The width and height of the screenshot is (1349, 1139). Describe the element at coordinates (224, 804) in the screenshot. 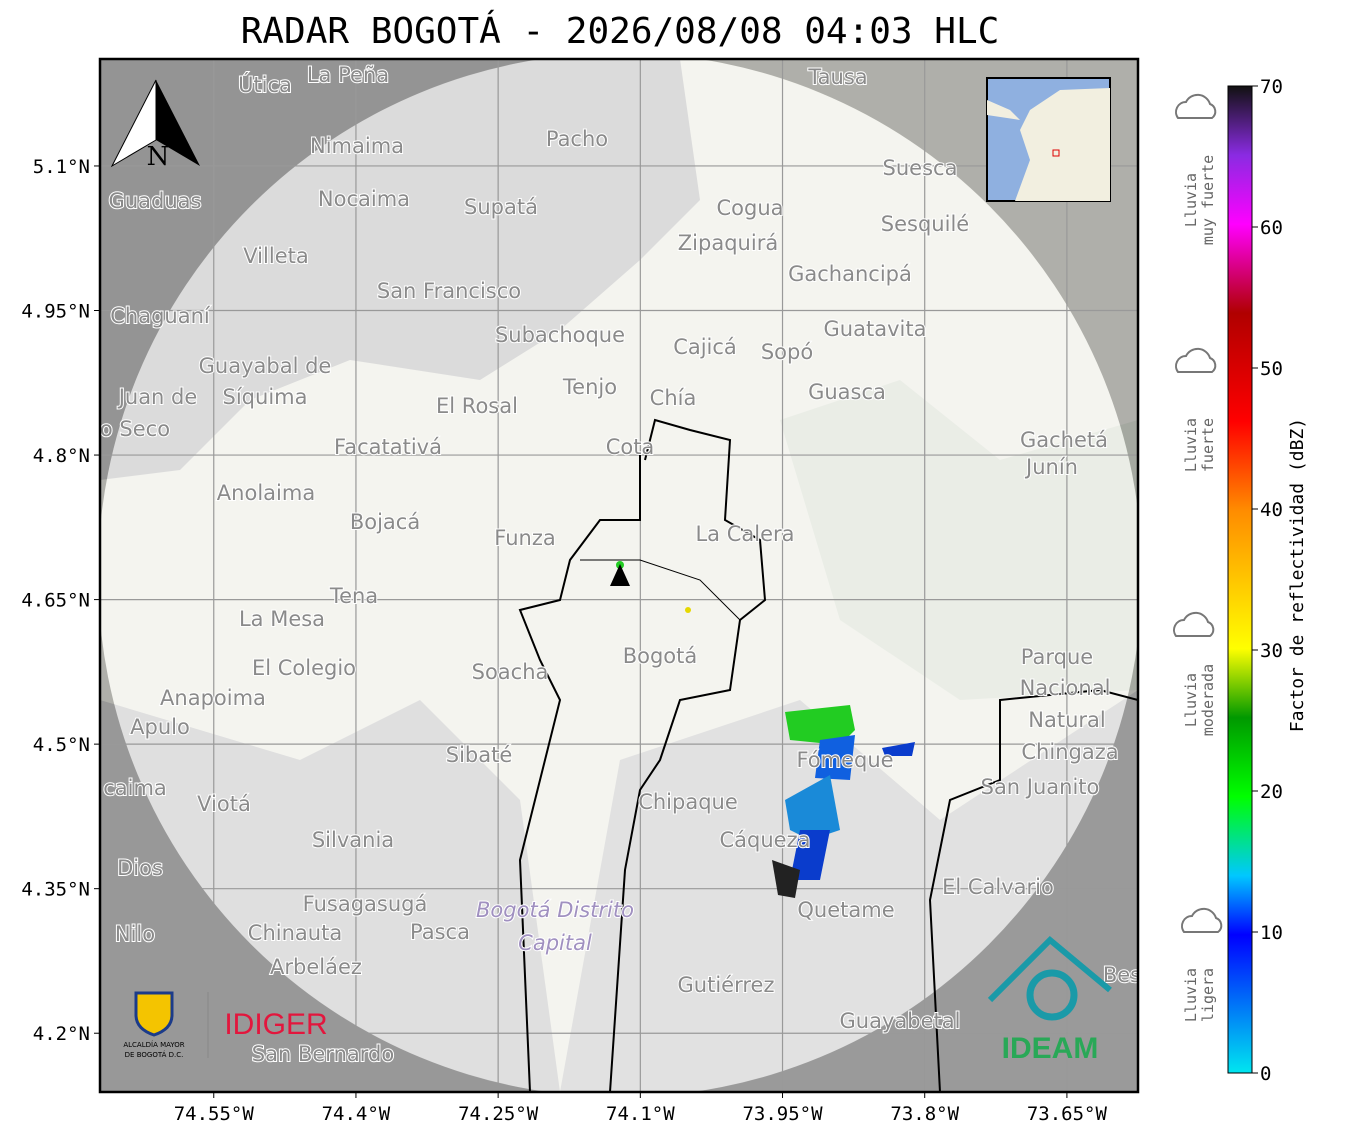

I see `place-label: Viotá` at that location.